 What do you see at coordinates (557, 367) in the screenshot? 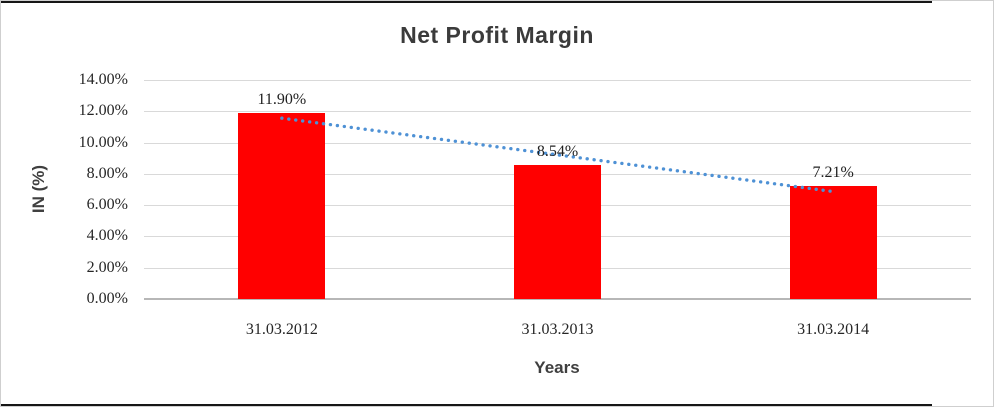
I see `x-axis-title: Years` at bounding box center [557, 367].